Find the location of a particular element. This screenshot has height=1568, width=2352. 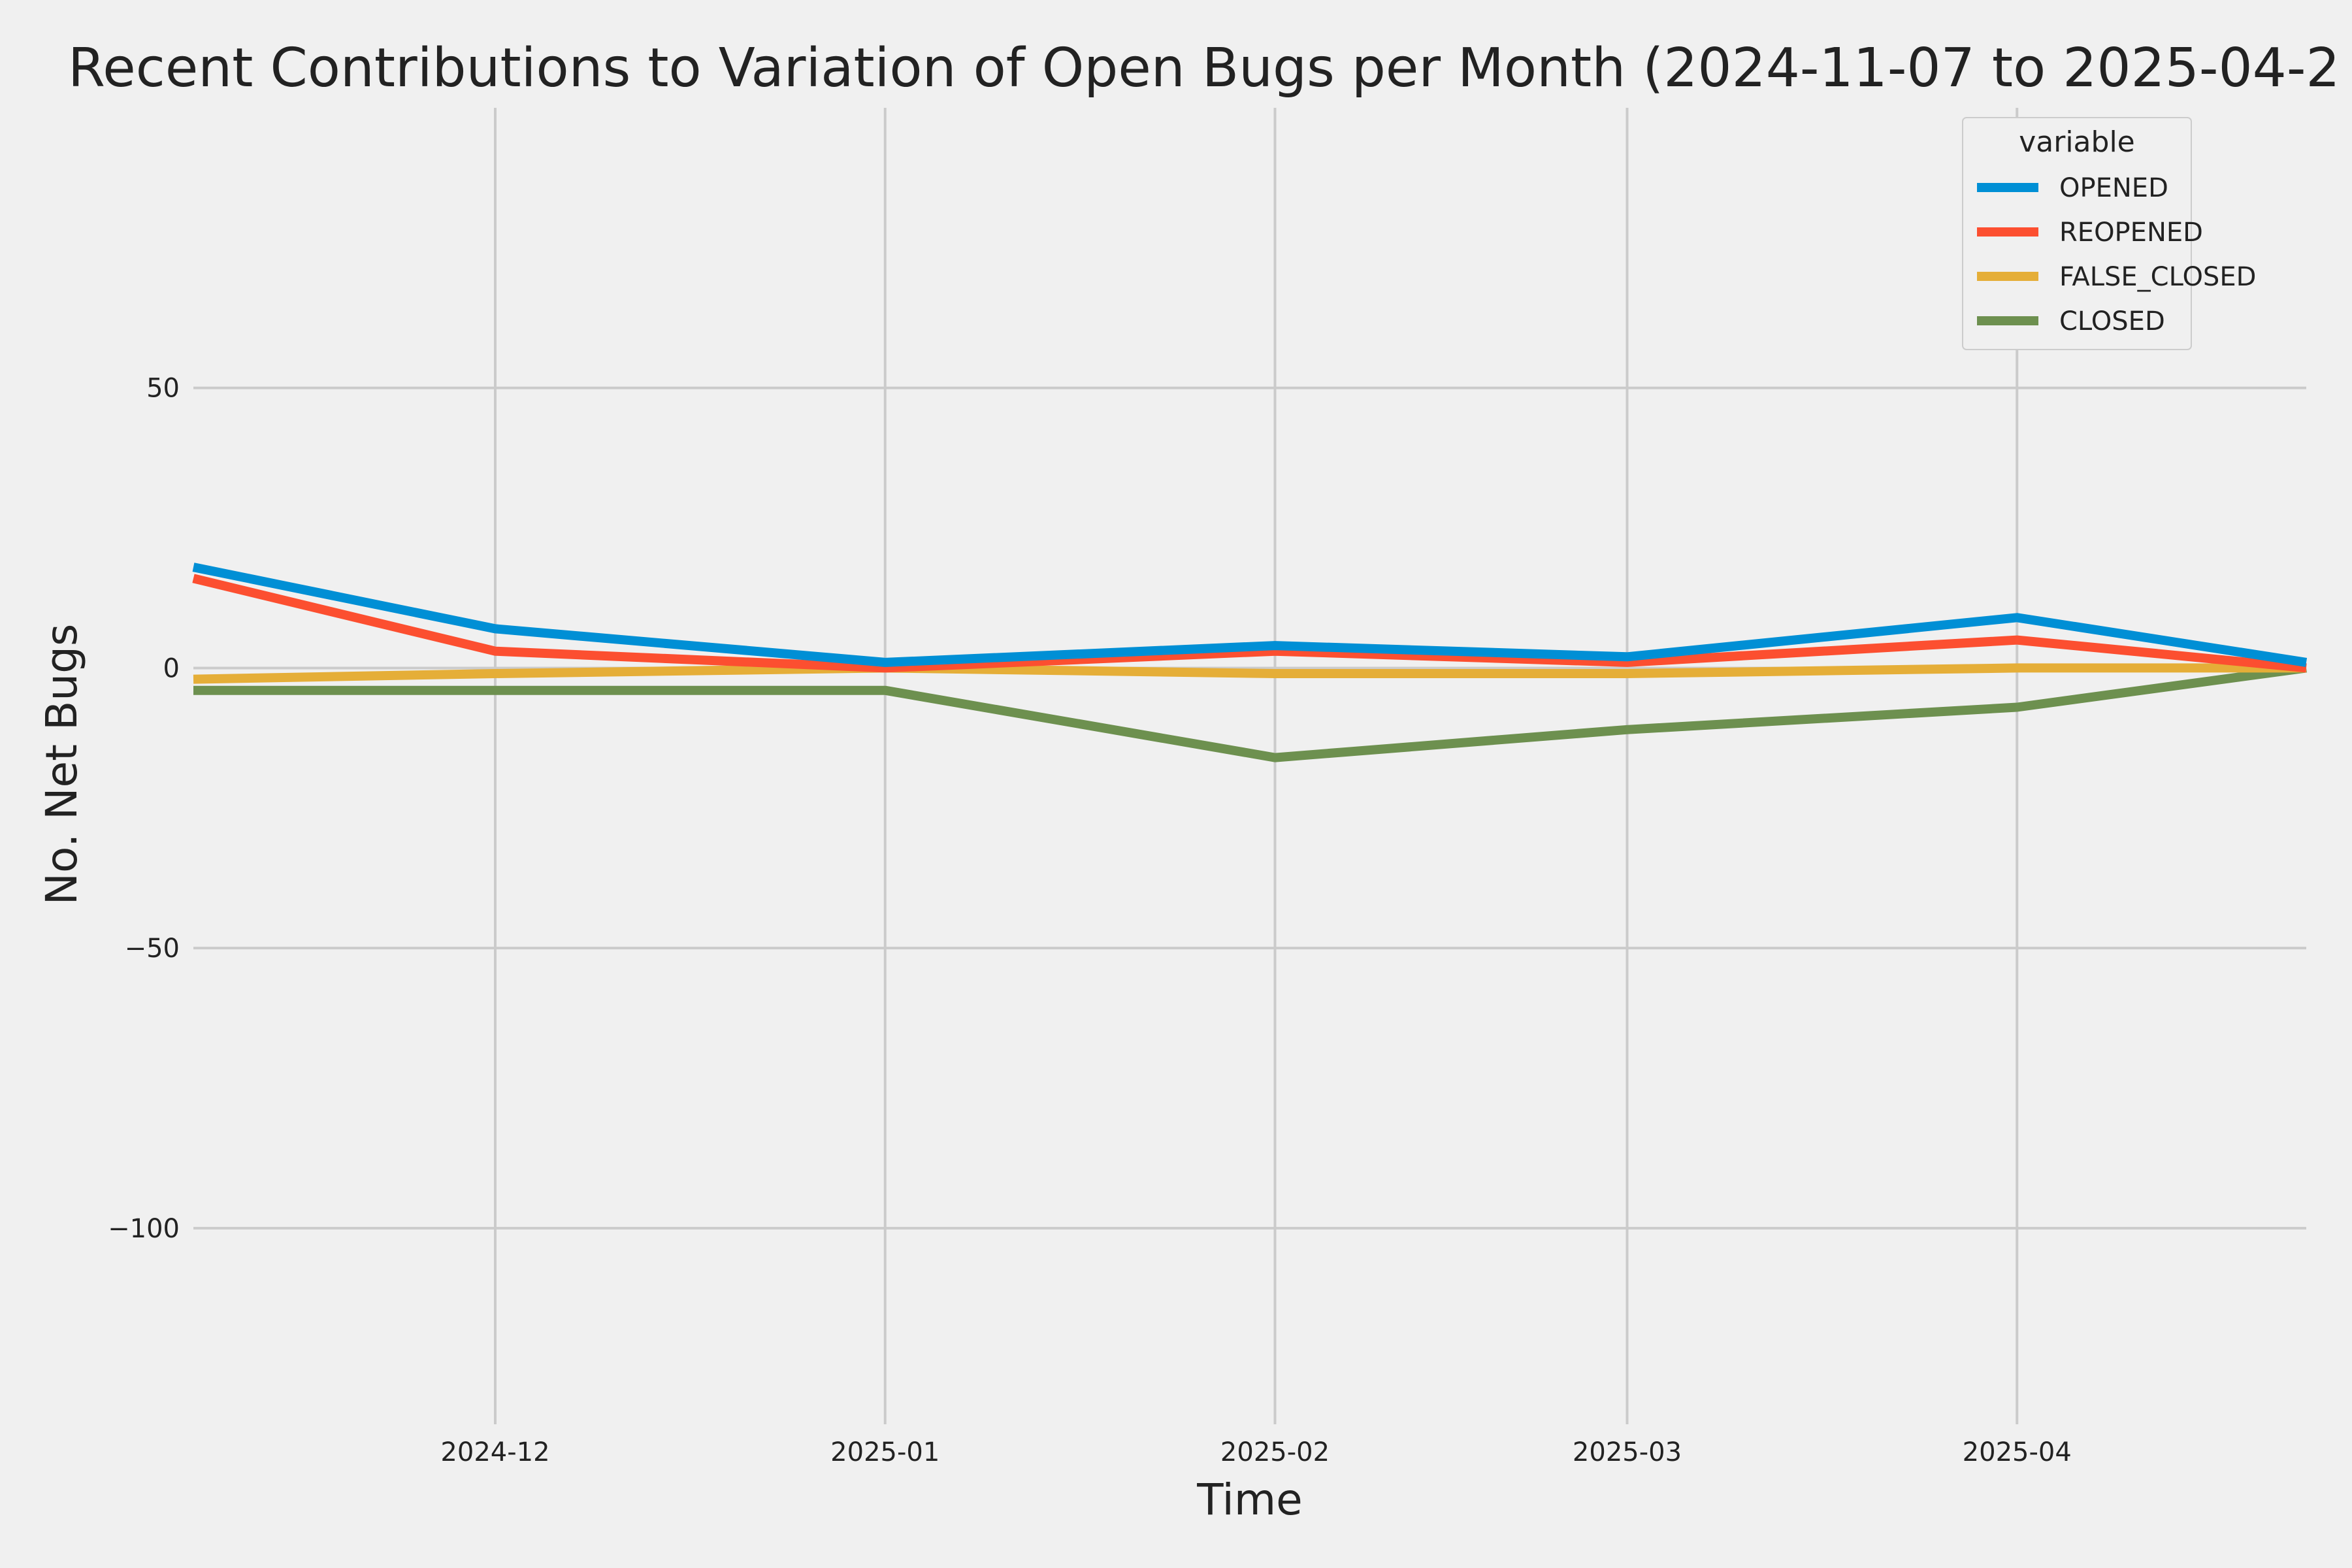

y-tick-label: 0 is located at coordinates (171, 668).